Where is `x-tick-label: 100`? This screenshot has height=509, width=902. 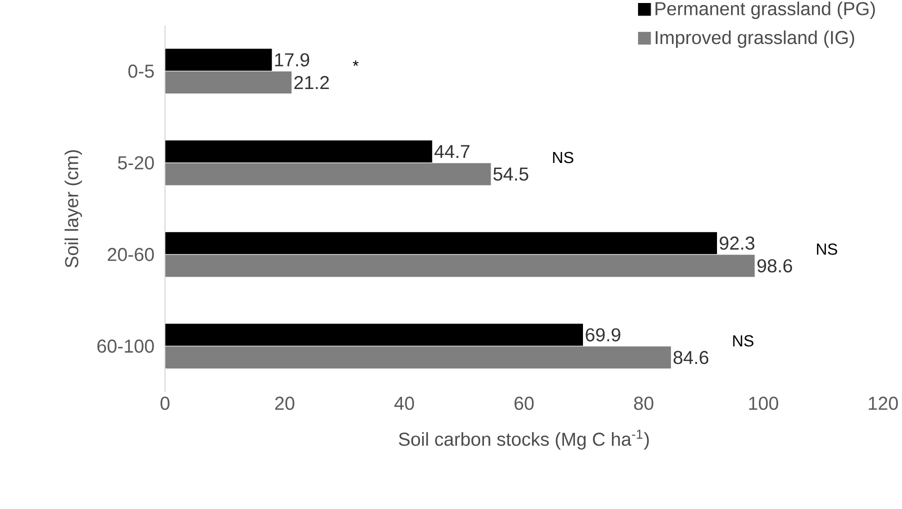
x-tick-label: 100 is located at coordinates (763, 403).